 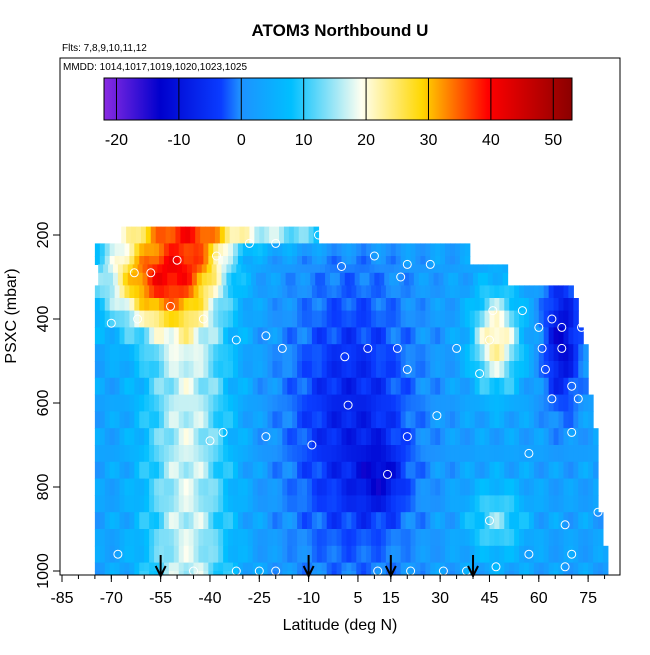 What do you see at coordinates (43, 235) in the screenshot?
I see `y-tick-label: 200` at bounding box center [43, 235].